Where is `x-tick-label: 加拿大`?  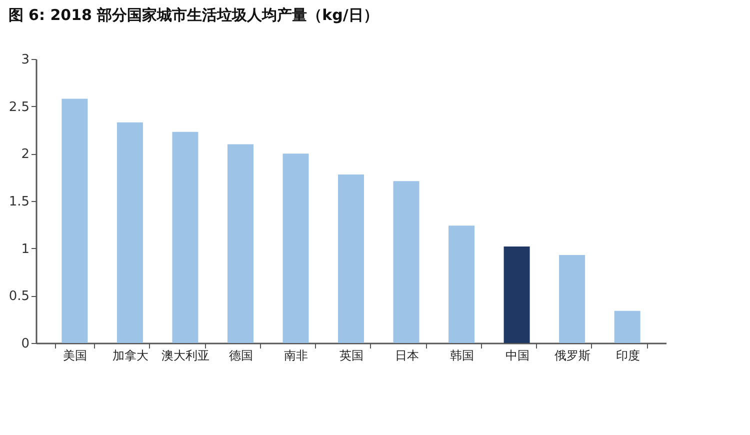 x-tick-label: 加拿大 is located at coordinates (130, 355).